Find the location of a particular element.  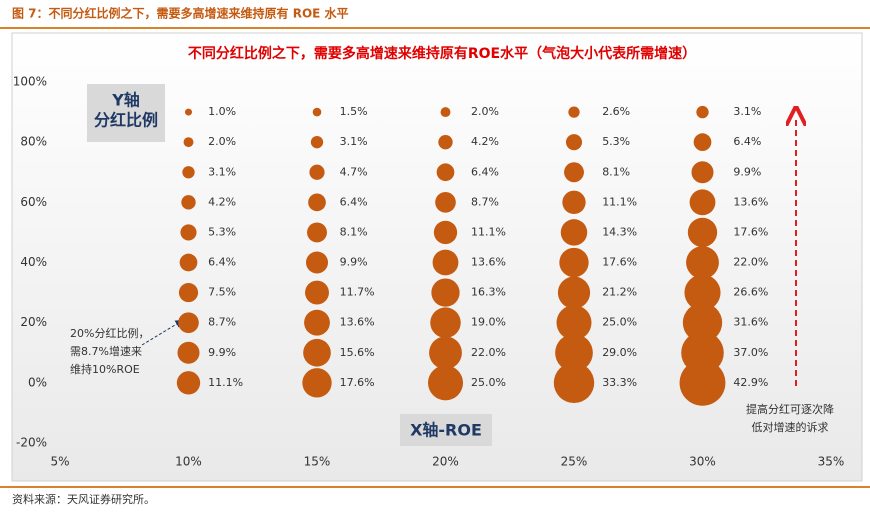

x-axis-label-box is located at coordinates (446, 430).